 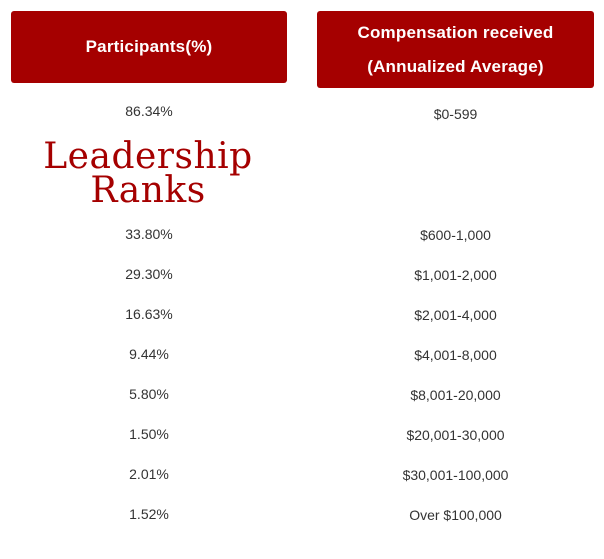 What do you see at coordinates (149, 354) in the screenshot?
I see `participants-cell: 9.44%` at bounding box center [149, 354].